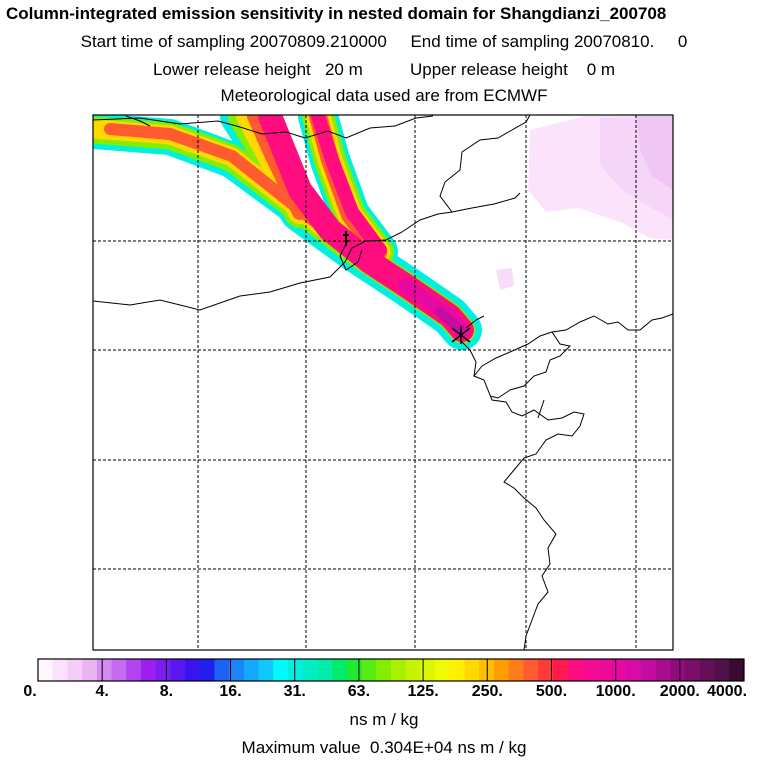 This screenshot has width=768, height=768. Describe the element at coordinates (230, 691) in the screenshot. I see `colorbar-tick-label: 16.` at that location.